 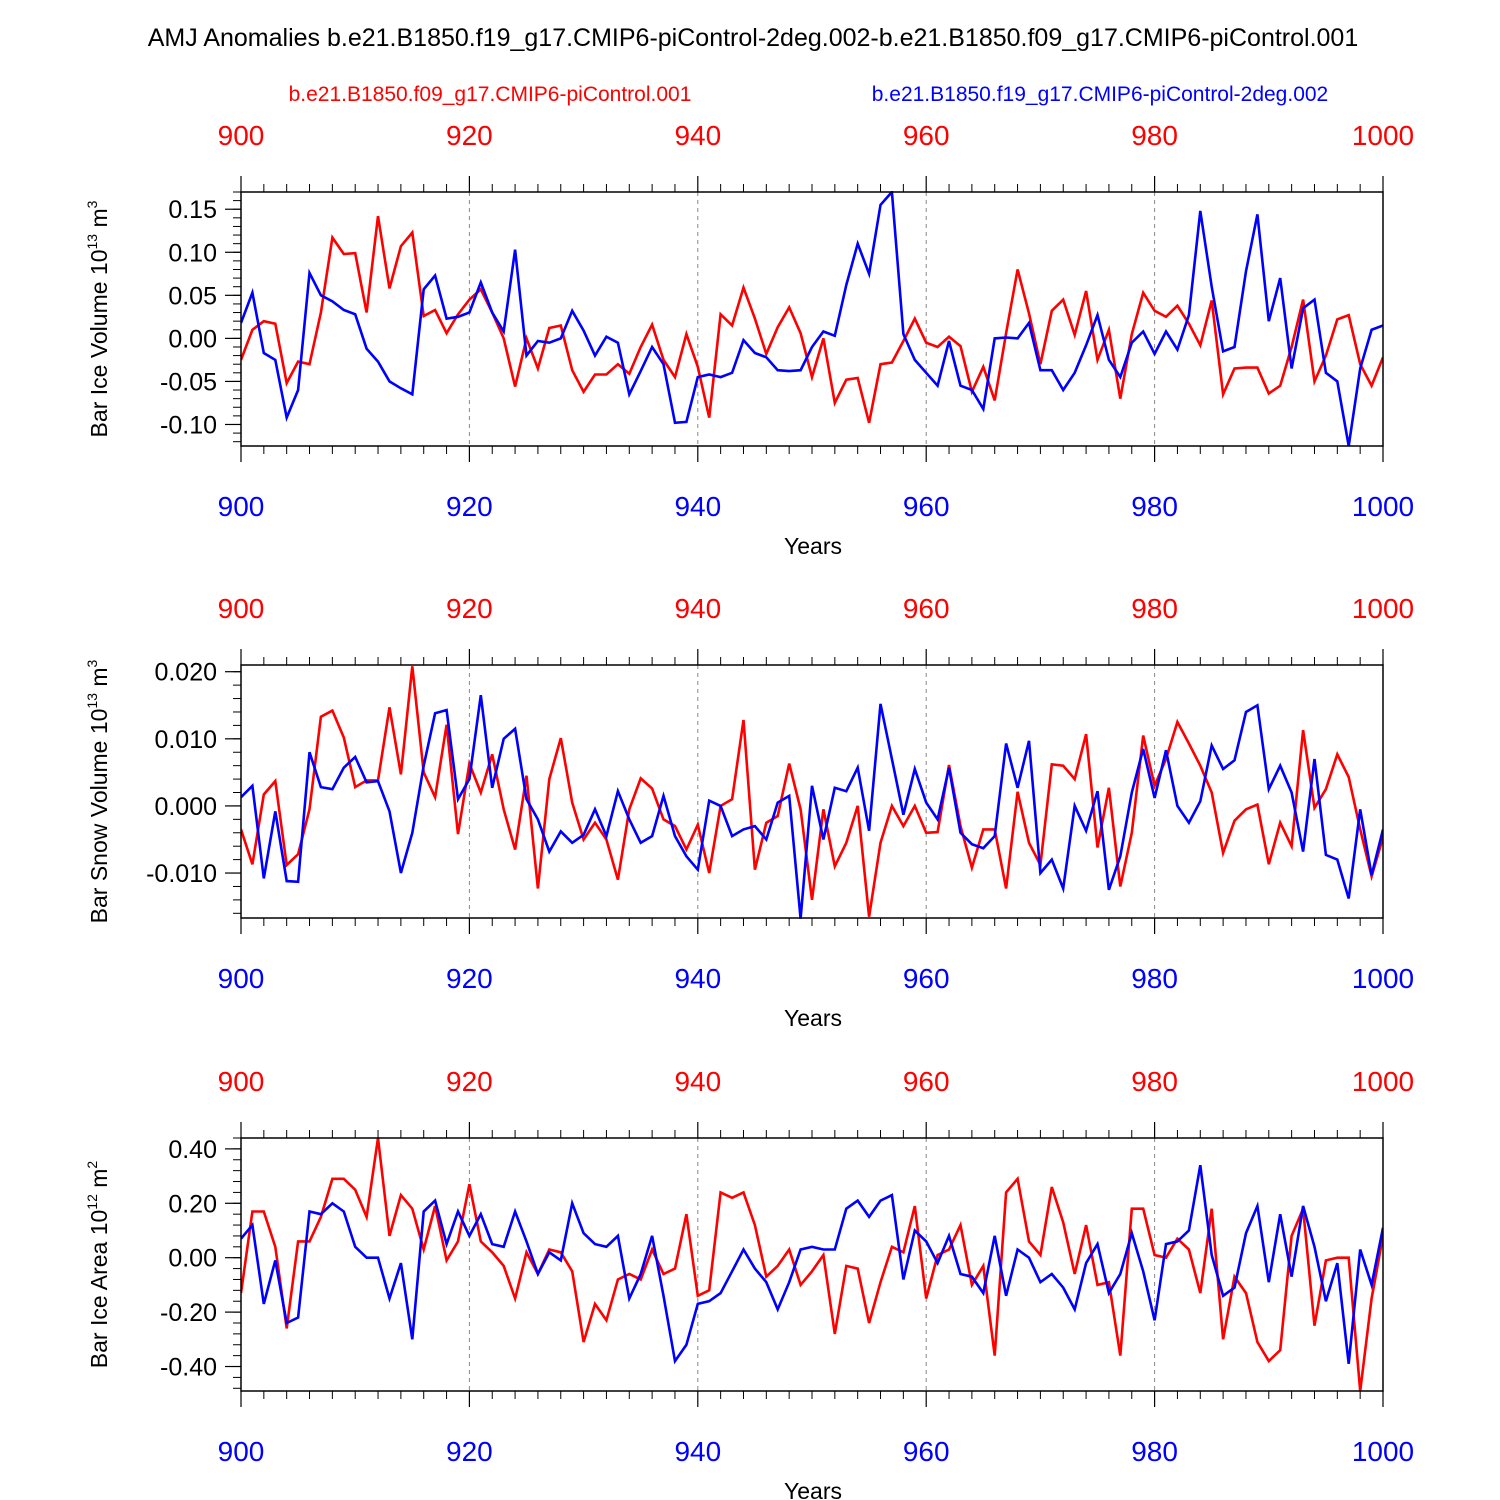 What do you see at coordinates (192, 1150) in the screenshot?
I see `y-tick-label: 0.40` at bounding box center [192, 1150].